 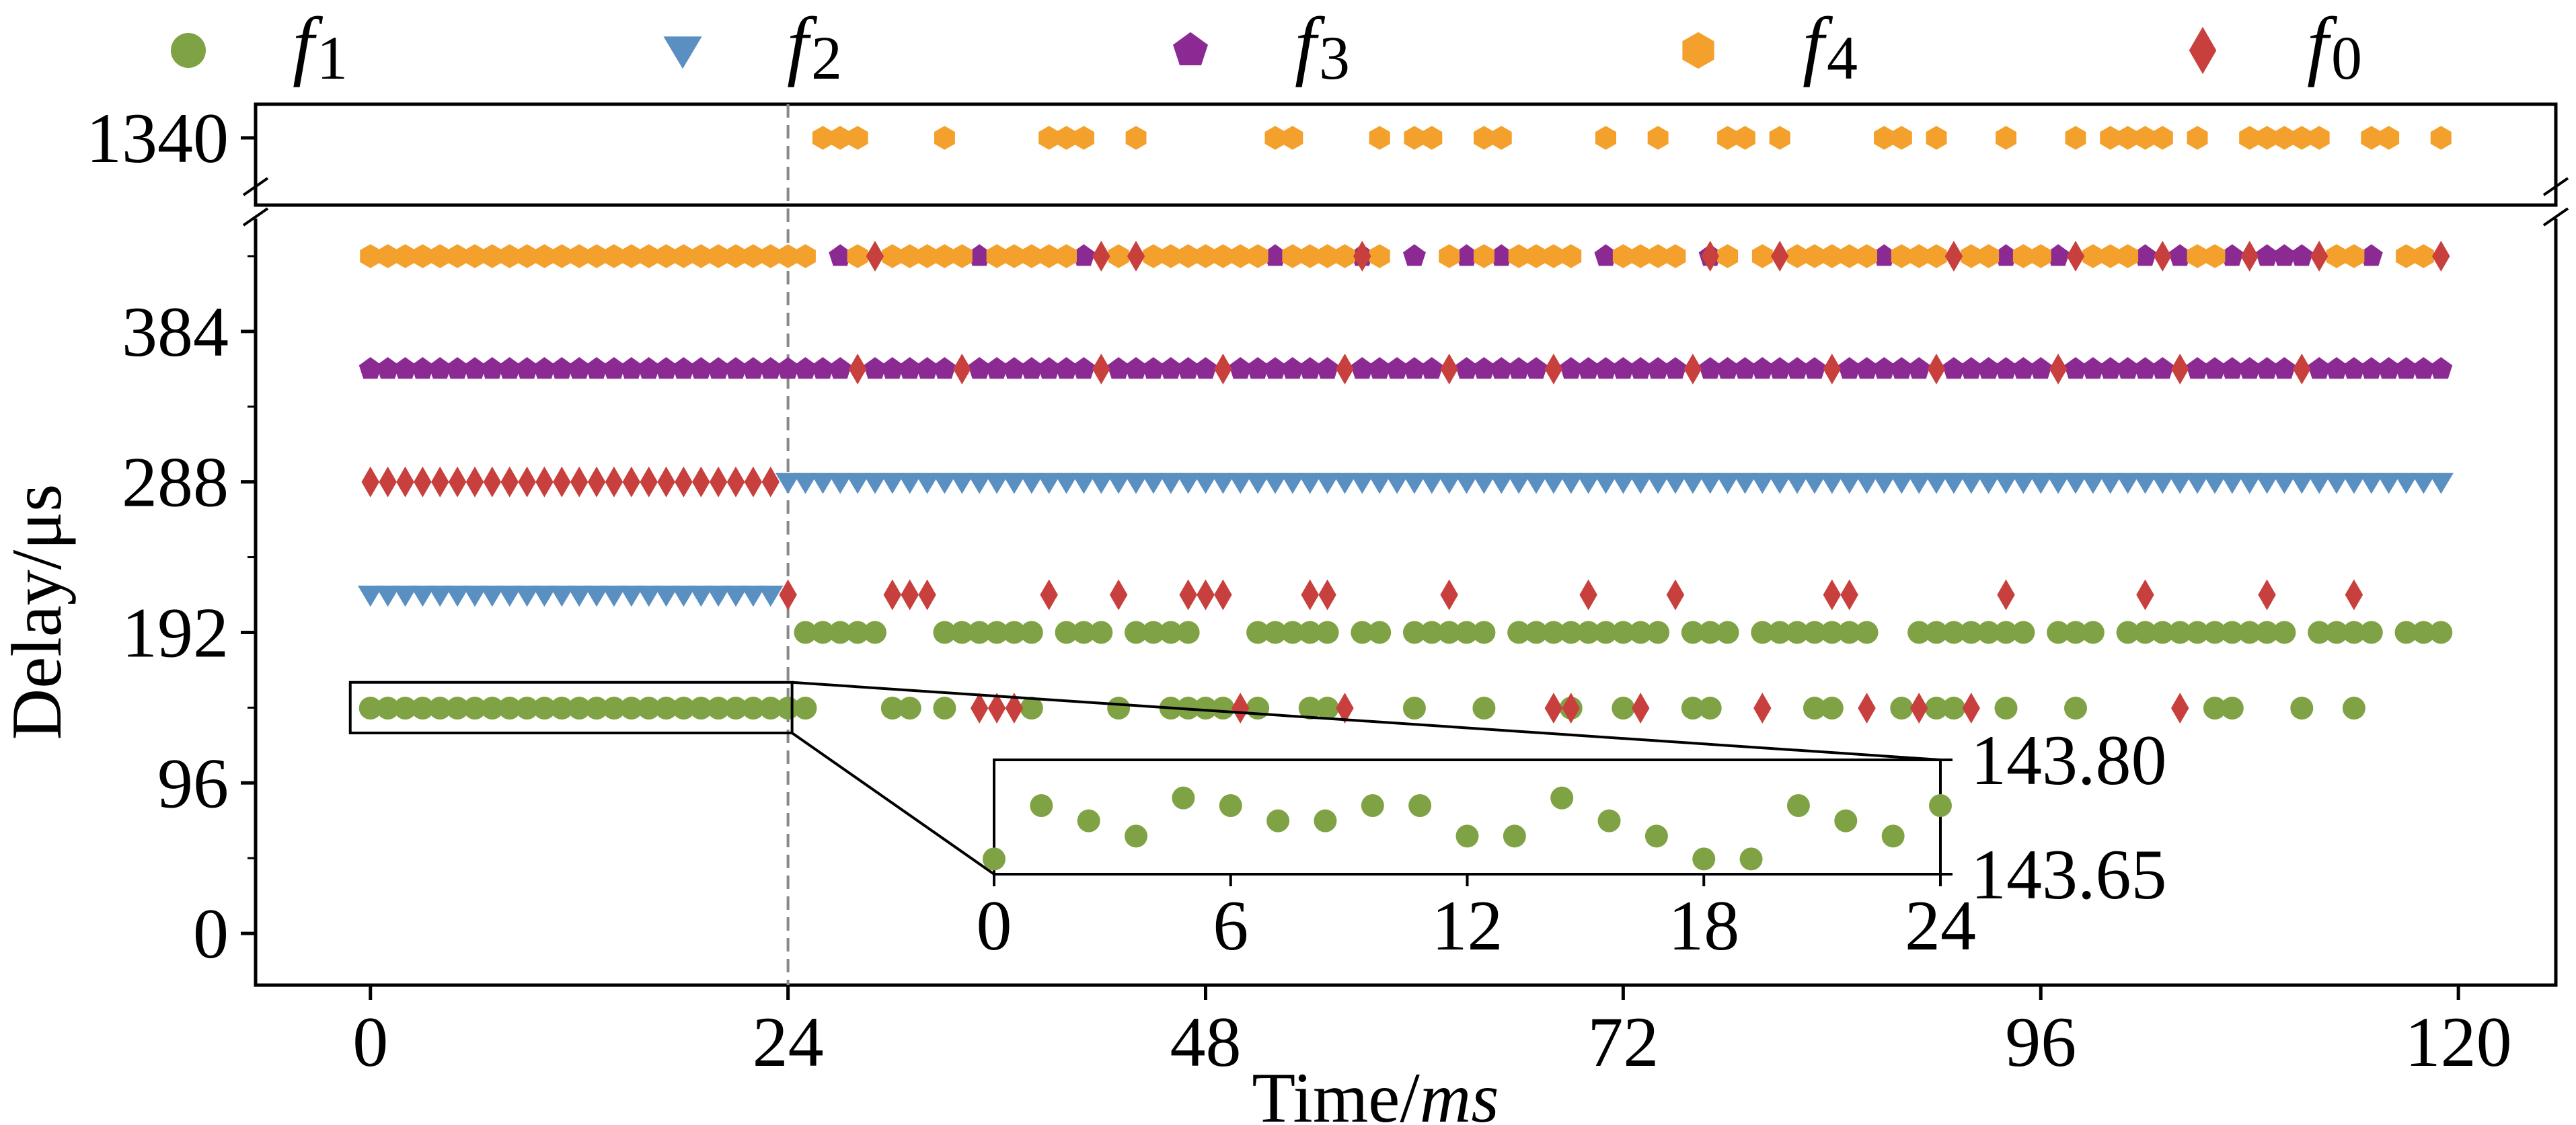 What do you see at coordinates (175, 332) in the screenshot?
I see `y-tick-label: 384` at bounding box center [175, 332].